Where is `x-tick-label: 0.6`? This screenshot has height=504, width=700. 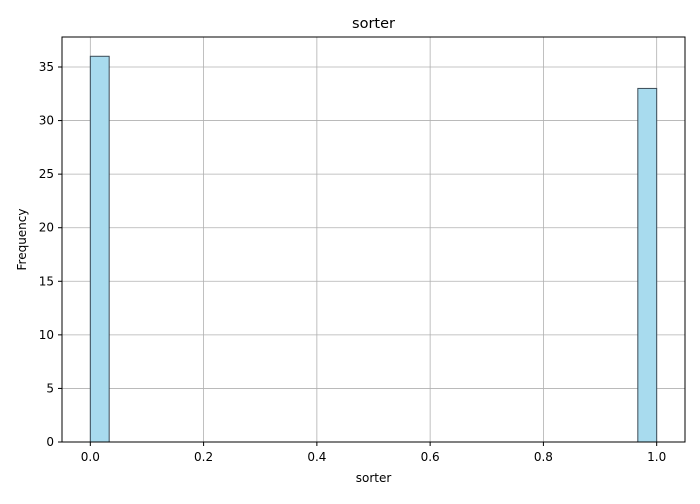 x-tick-label: 0.6 is located at coordinates (430, 457).